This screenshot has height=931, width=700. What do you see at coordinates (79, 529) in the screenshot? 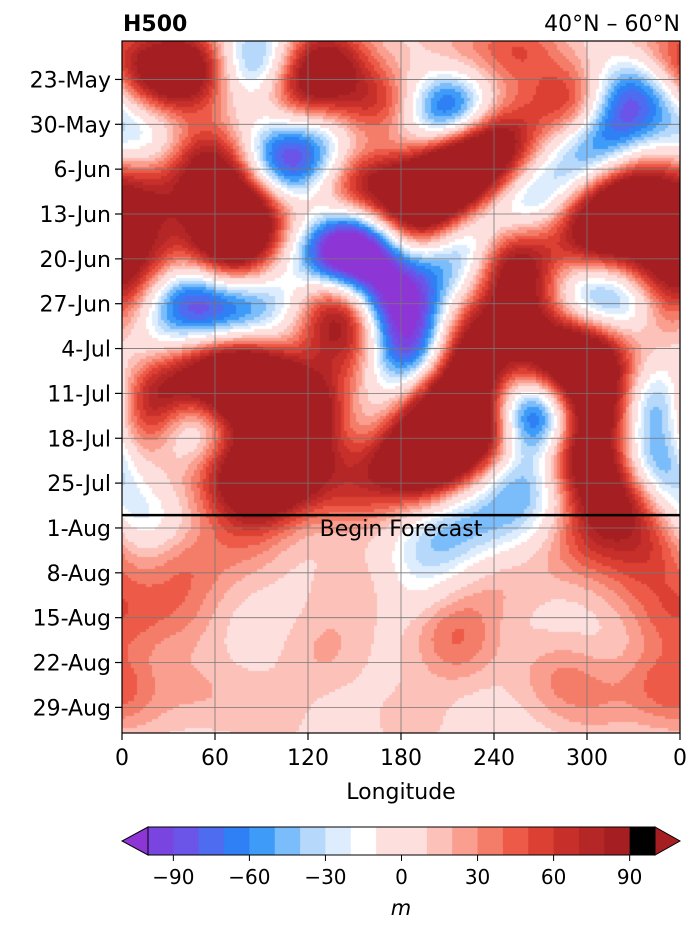
I see `y-tick-label: 1-Aug` at bounding box center [79, 529].